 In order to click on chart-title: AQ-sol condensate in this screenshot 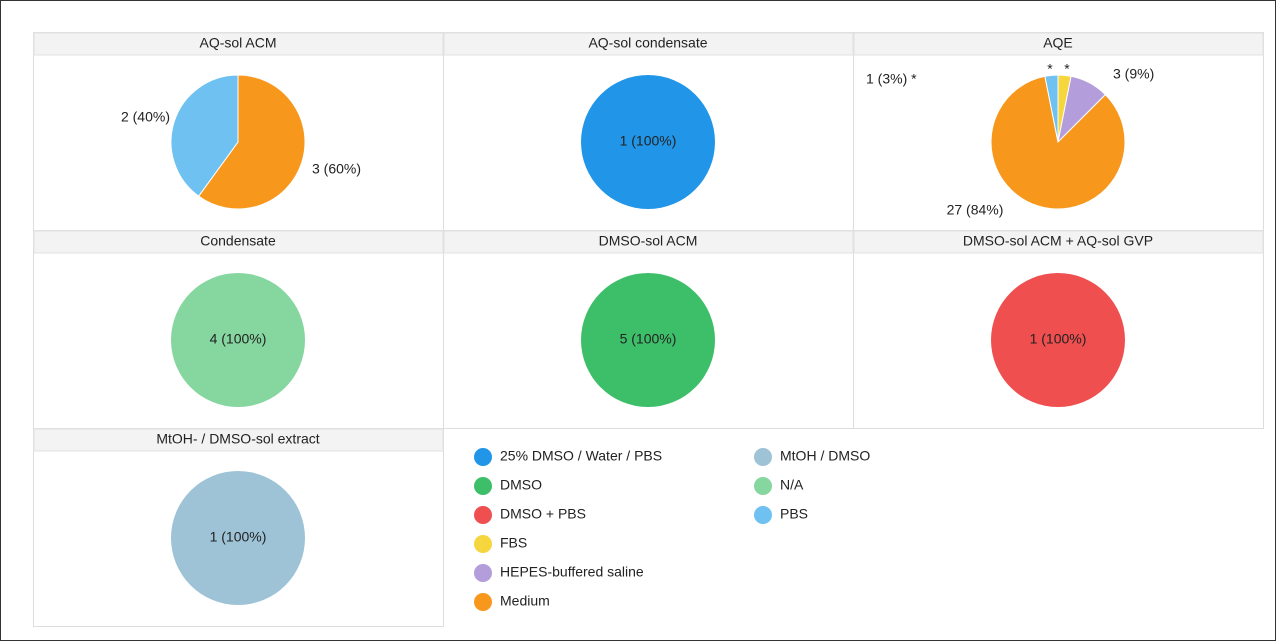, I will do `click(647, 43)`.